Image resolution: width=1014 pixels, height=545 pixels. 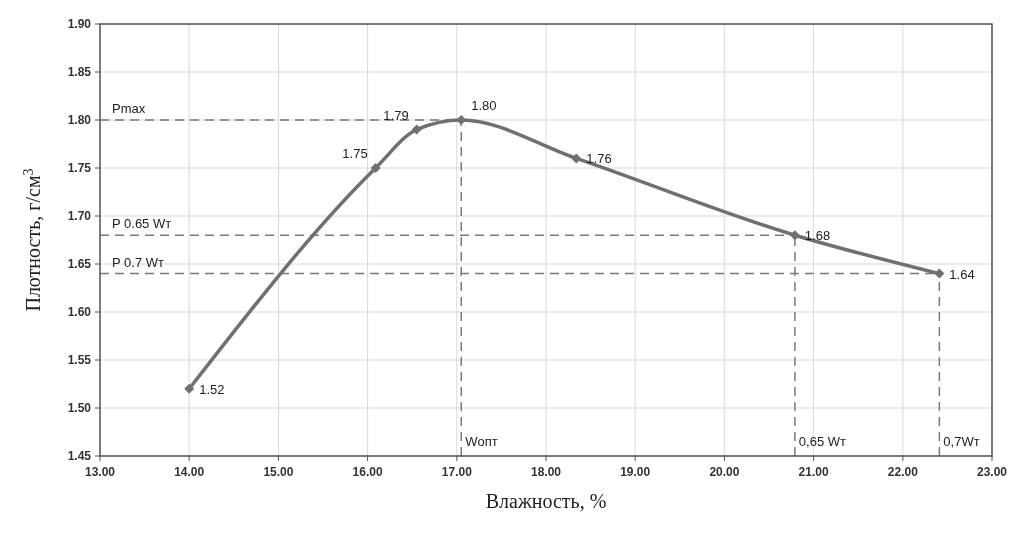 What do you see at coordinates (484, 105) in the screenshot?
I see `data-label: 1.80` at bounding box center [484, 105].